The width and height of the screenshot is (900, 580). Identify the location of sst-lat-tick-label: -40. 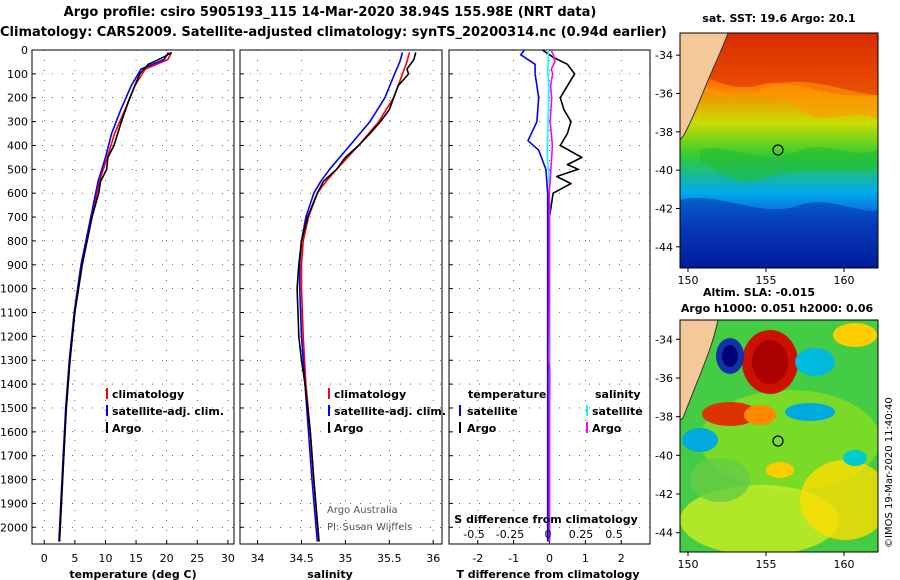
(664, 170).